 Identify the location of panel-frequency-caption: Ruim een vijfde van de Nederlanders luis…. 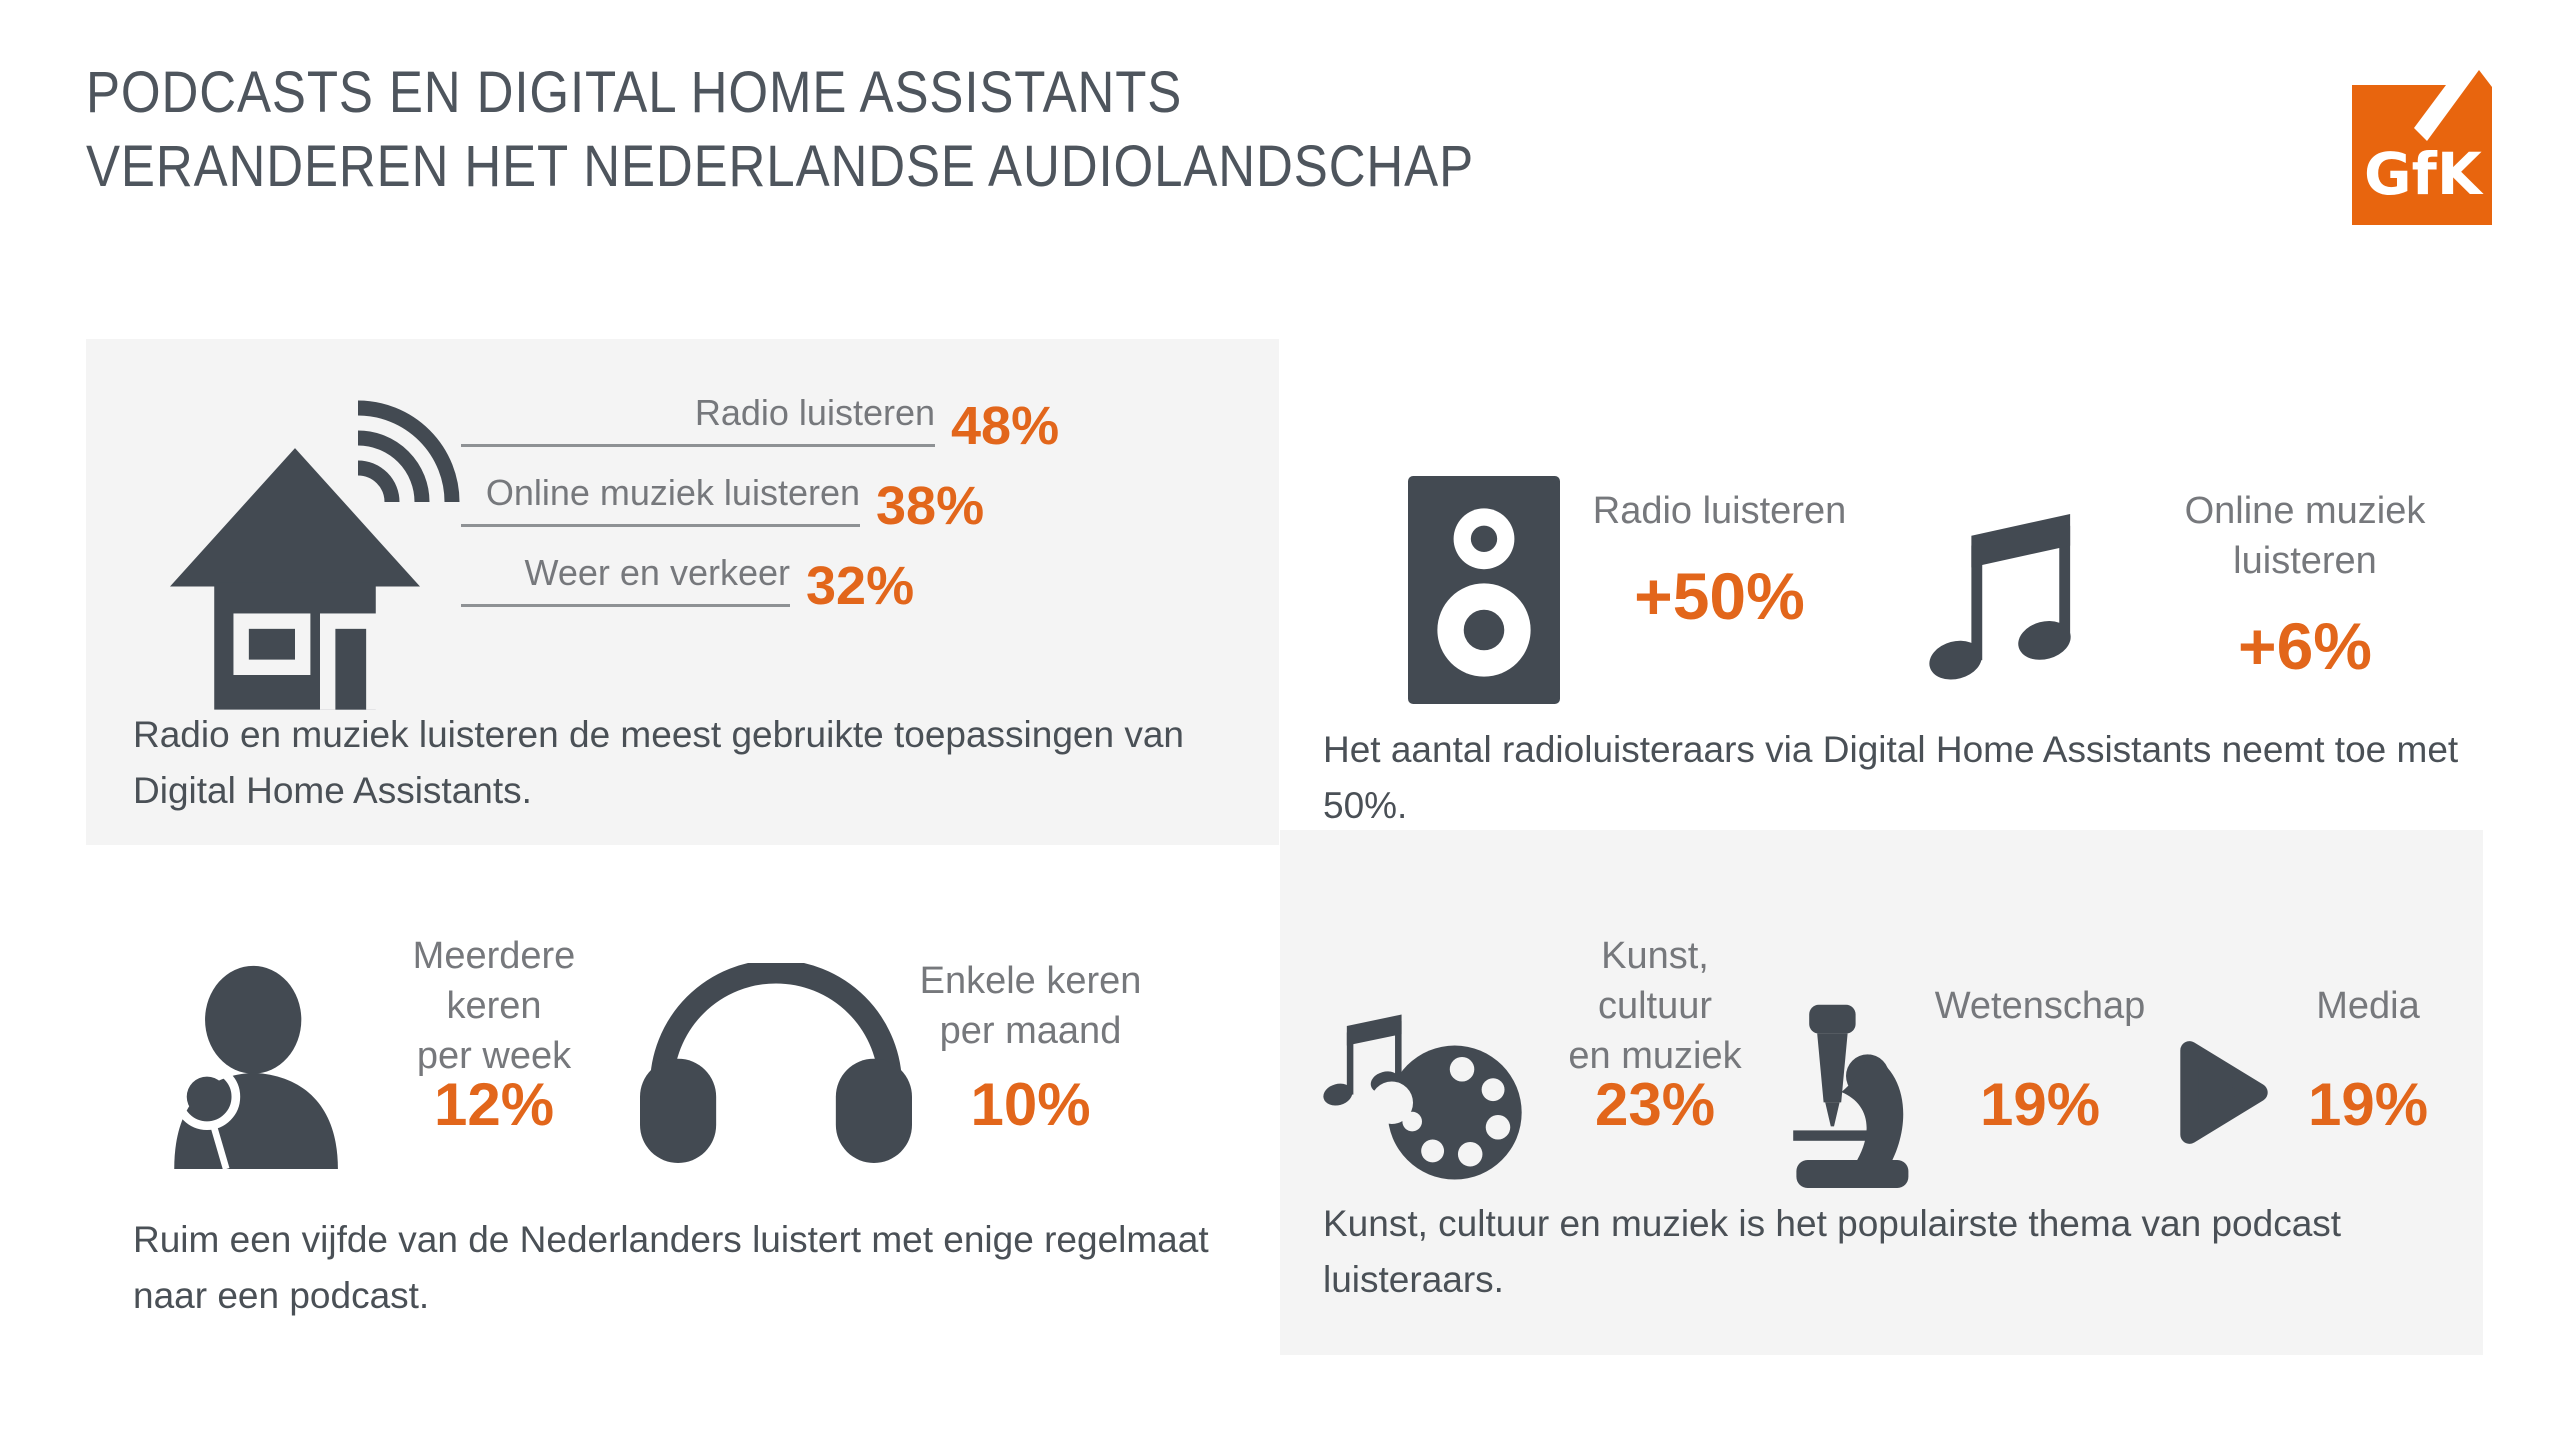
(671, 1267).